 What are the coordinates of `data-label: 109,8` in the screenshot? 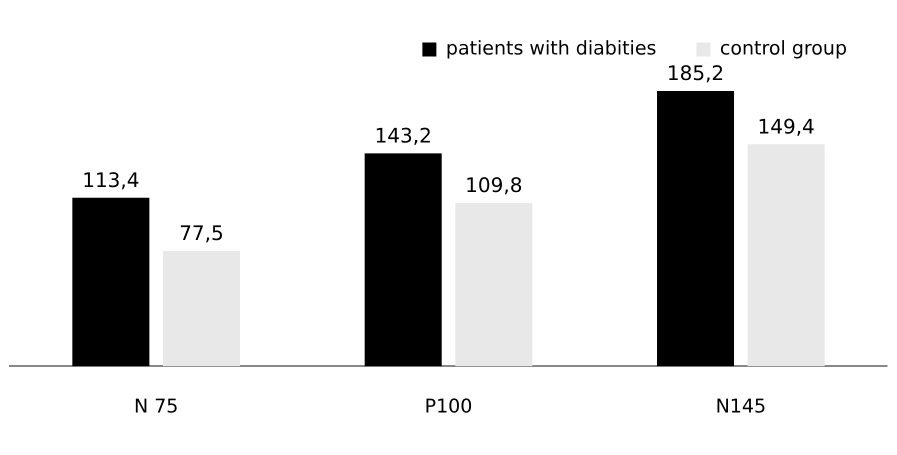 It's located at (493, 185).